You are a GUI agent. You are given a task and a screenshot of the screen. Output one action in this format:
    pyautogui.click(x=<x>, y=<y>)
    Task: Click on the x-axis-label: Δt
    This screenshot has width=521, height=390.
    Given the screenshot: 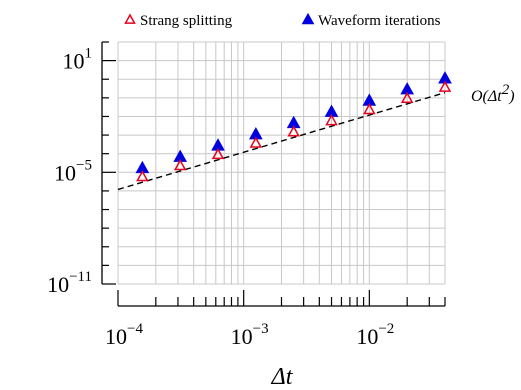 What is the action you would take?
    pyautogui.click(x=282, y=377)
    